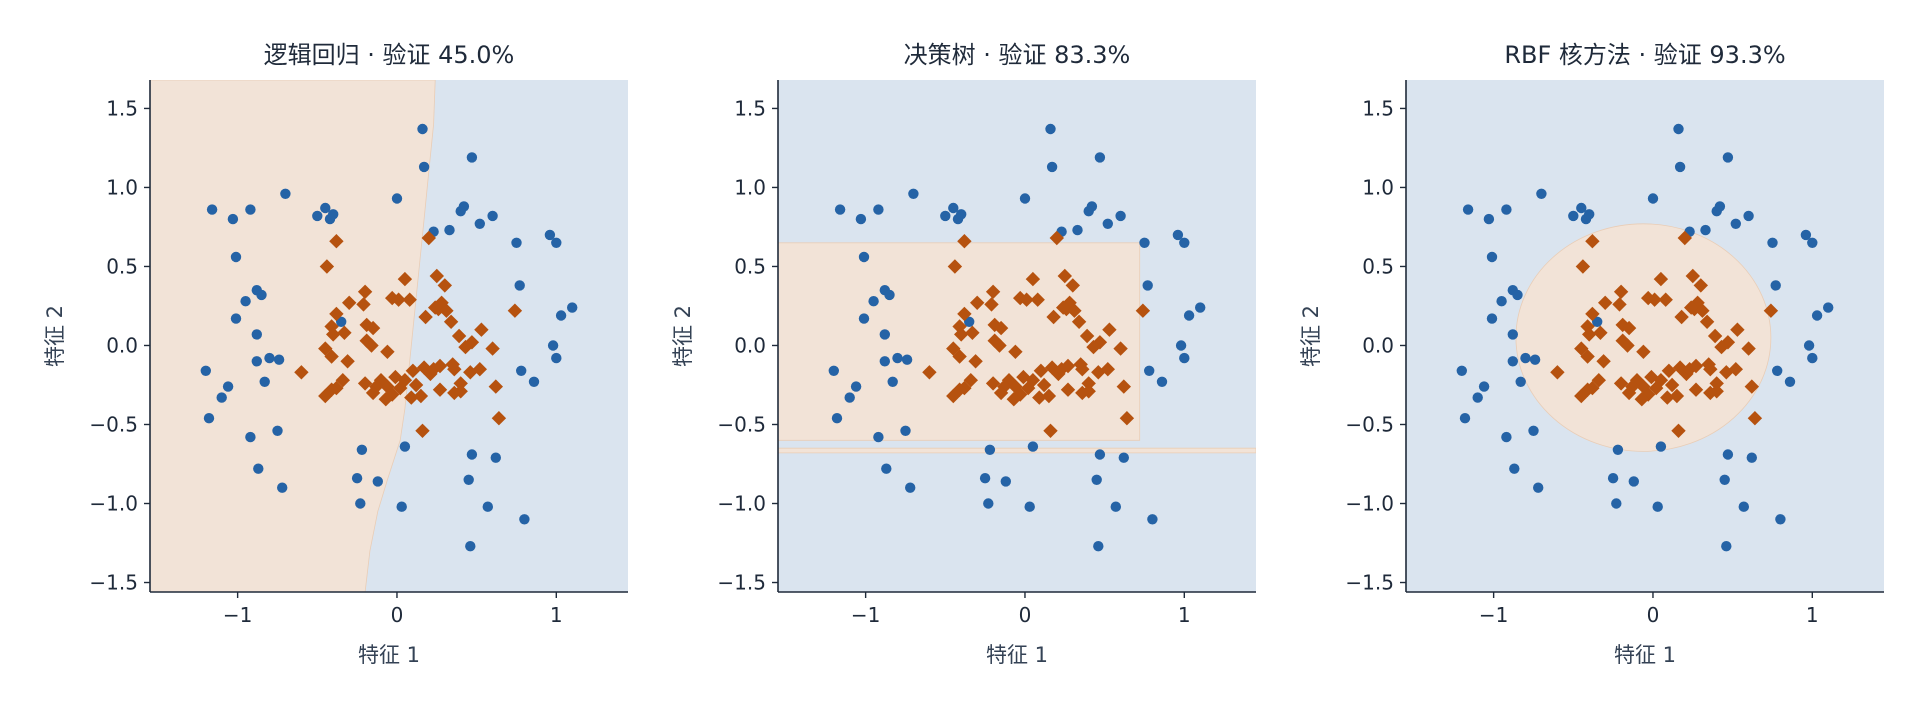 The width and height of the screenshot is (1920, 704). I want to click on y-tick-label: 1.0, so click(1378, 187).